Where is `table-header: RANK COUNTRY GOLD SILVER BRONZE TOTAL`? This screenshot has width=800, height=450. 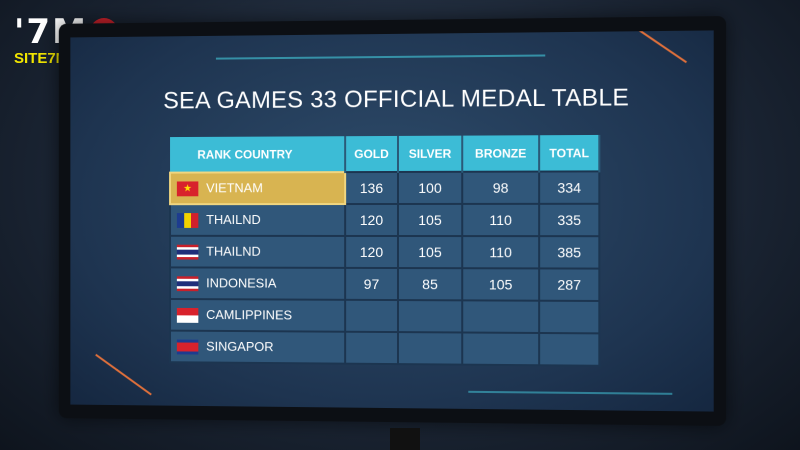 table-header: RANK COUNTRY GOLD SILVER BRONZE TOTAL is located at coordinates (385, 153).